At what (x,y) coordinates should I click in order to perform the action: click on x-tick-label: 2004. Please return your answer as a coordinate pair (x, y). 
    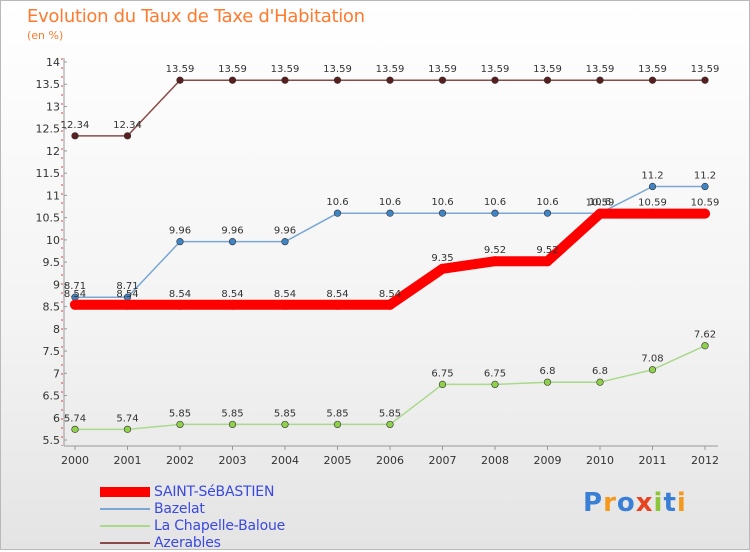
    Looking at the image, I should click on (285, 460).